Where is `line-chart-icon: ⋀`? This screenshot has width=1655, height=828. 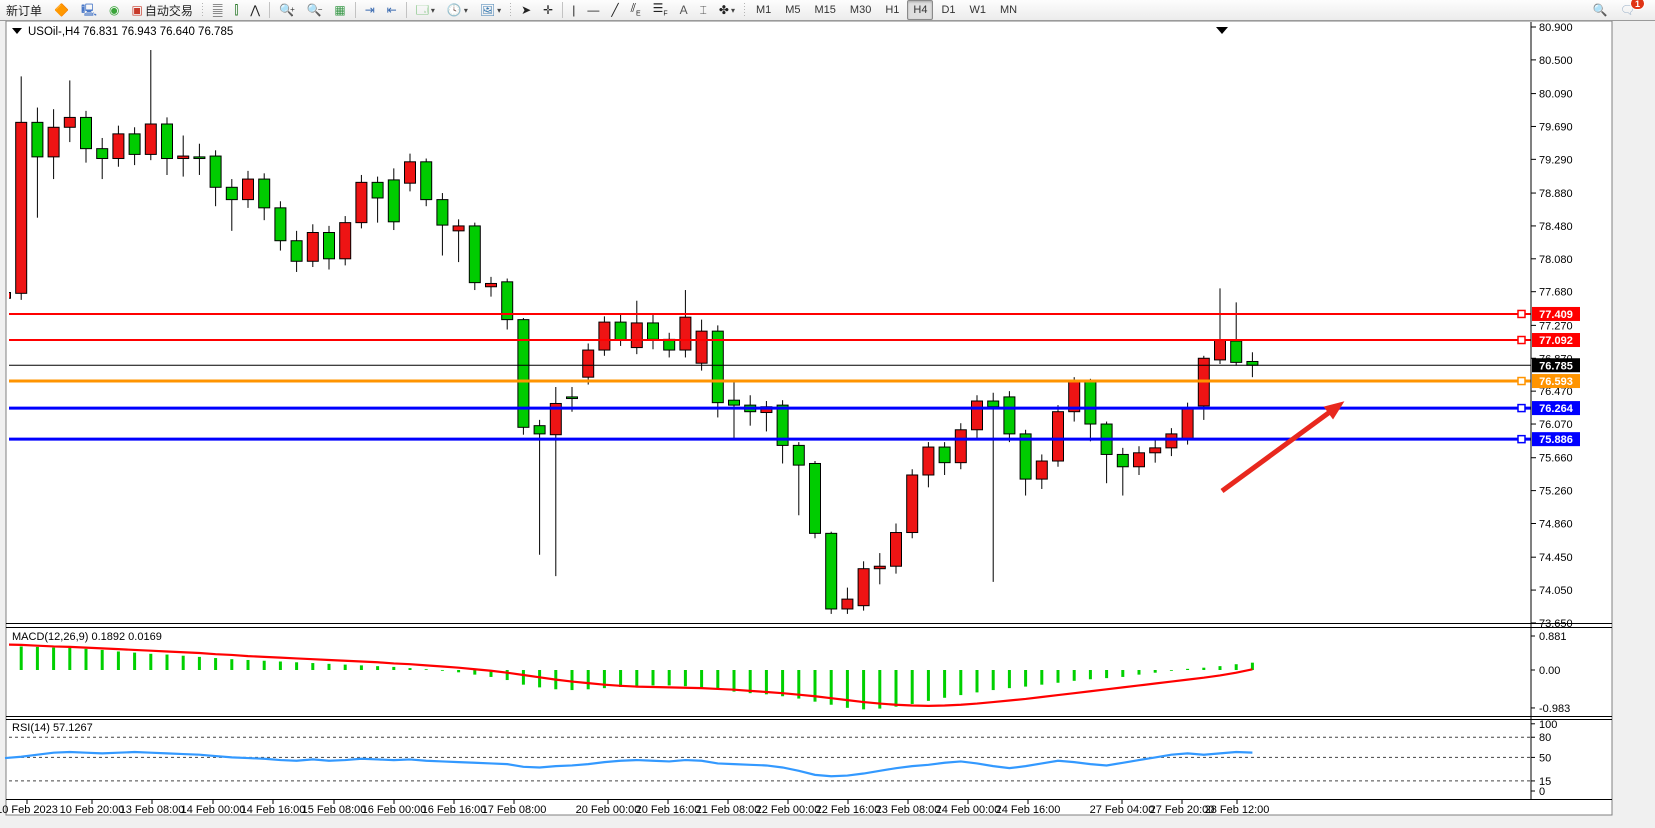
line-chart-icon: ⋀ is located at coordinates (255, 10).